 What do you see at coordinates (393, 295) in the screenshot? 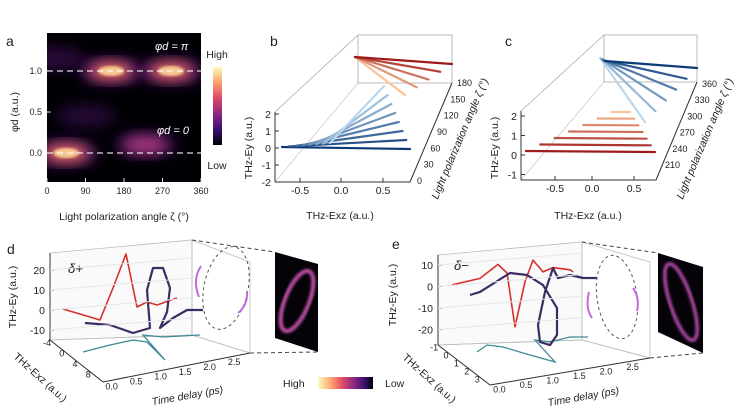
I see `panel-e-ylabel: THz-Ey (a.u.)` at bounding box center [393, 295].